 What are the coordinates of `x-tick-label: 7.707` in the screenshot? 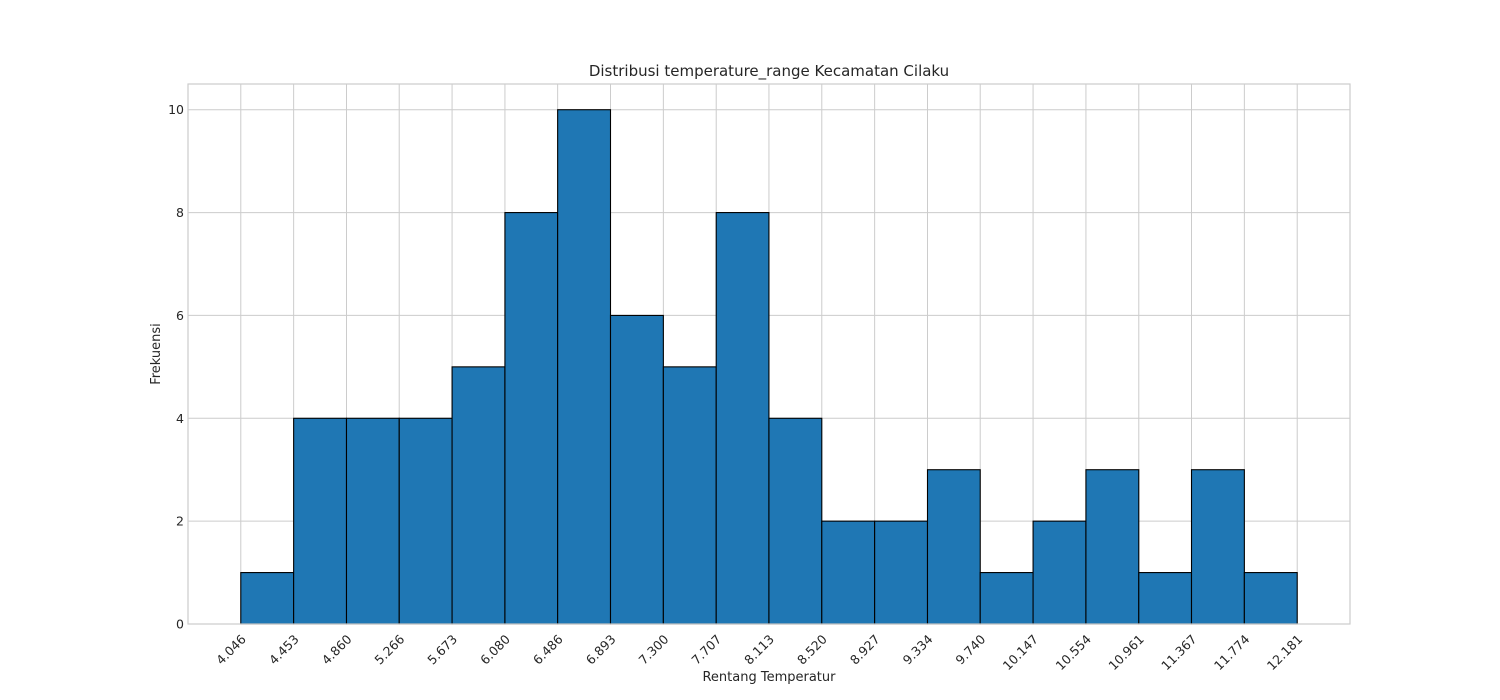 It's located at (706, 650).